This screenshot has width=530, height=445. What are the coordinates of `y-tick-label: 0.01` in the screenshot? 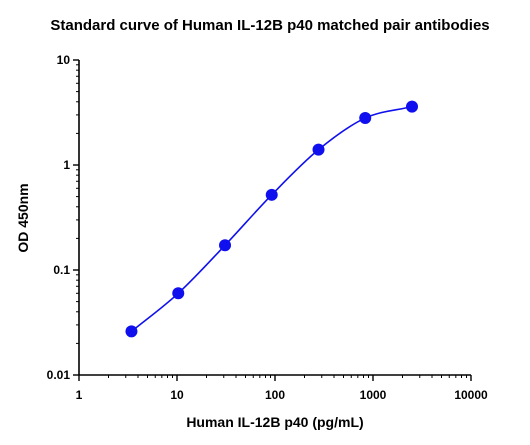 It's located at (59, 375).